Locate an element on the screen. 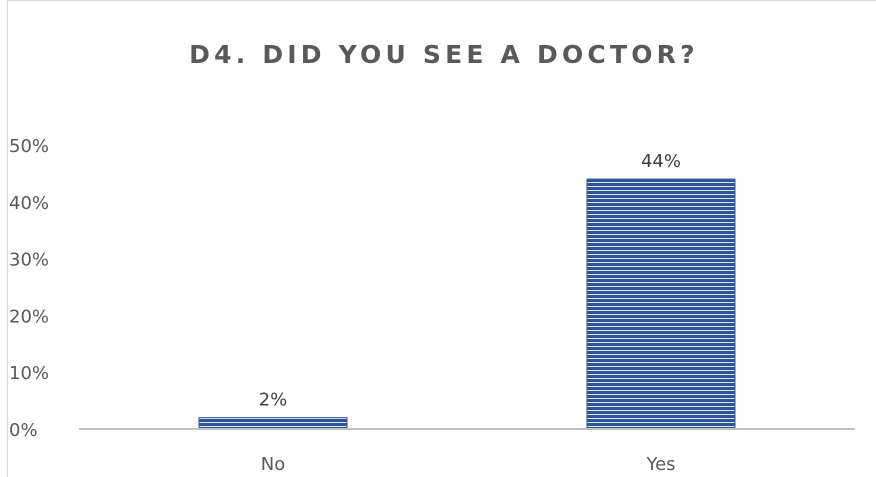 Image resolution: width=876 pixels, height=477 pixels. y-axis-tick-labels: 0% 10% 20% 30% 40% 50% is located at coordinates (29, 288).